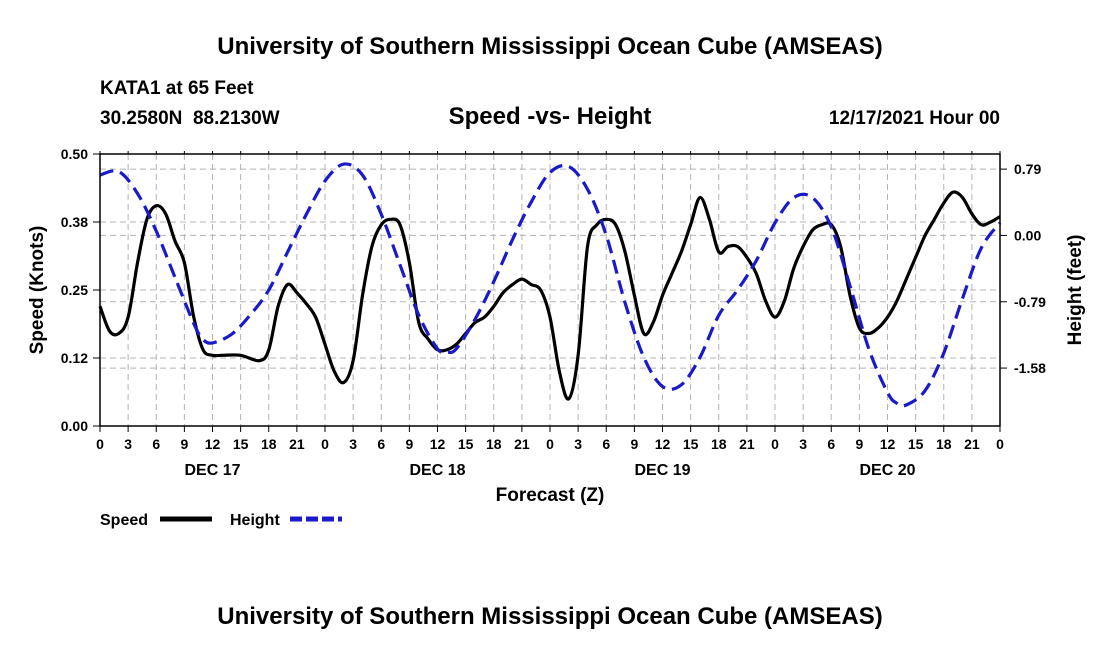 The width and height of the screenshot is (1100, 650). What do you see at coordinates (662, 470) in the screenshot?
I see `x-day-label: DEC 19` at bounding box center [662, 470].